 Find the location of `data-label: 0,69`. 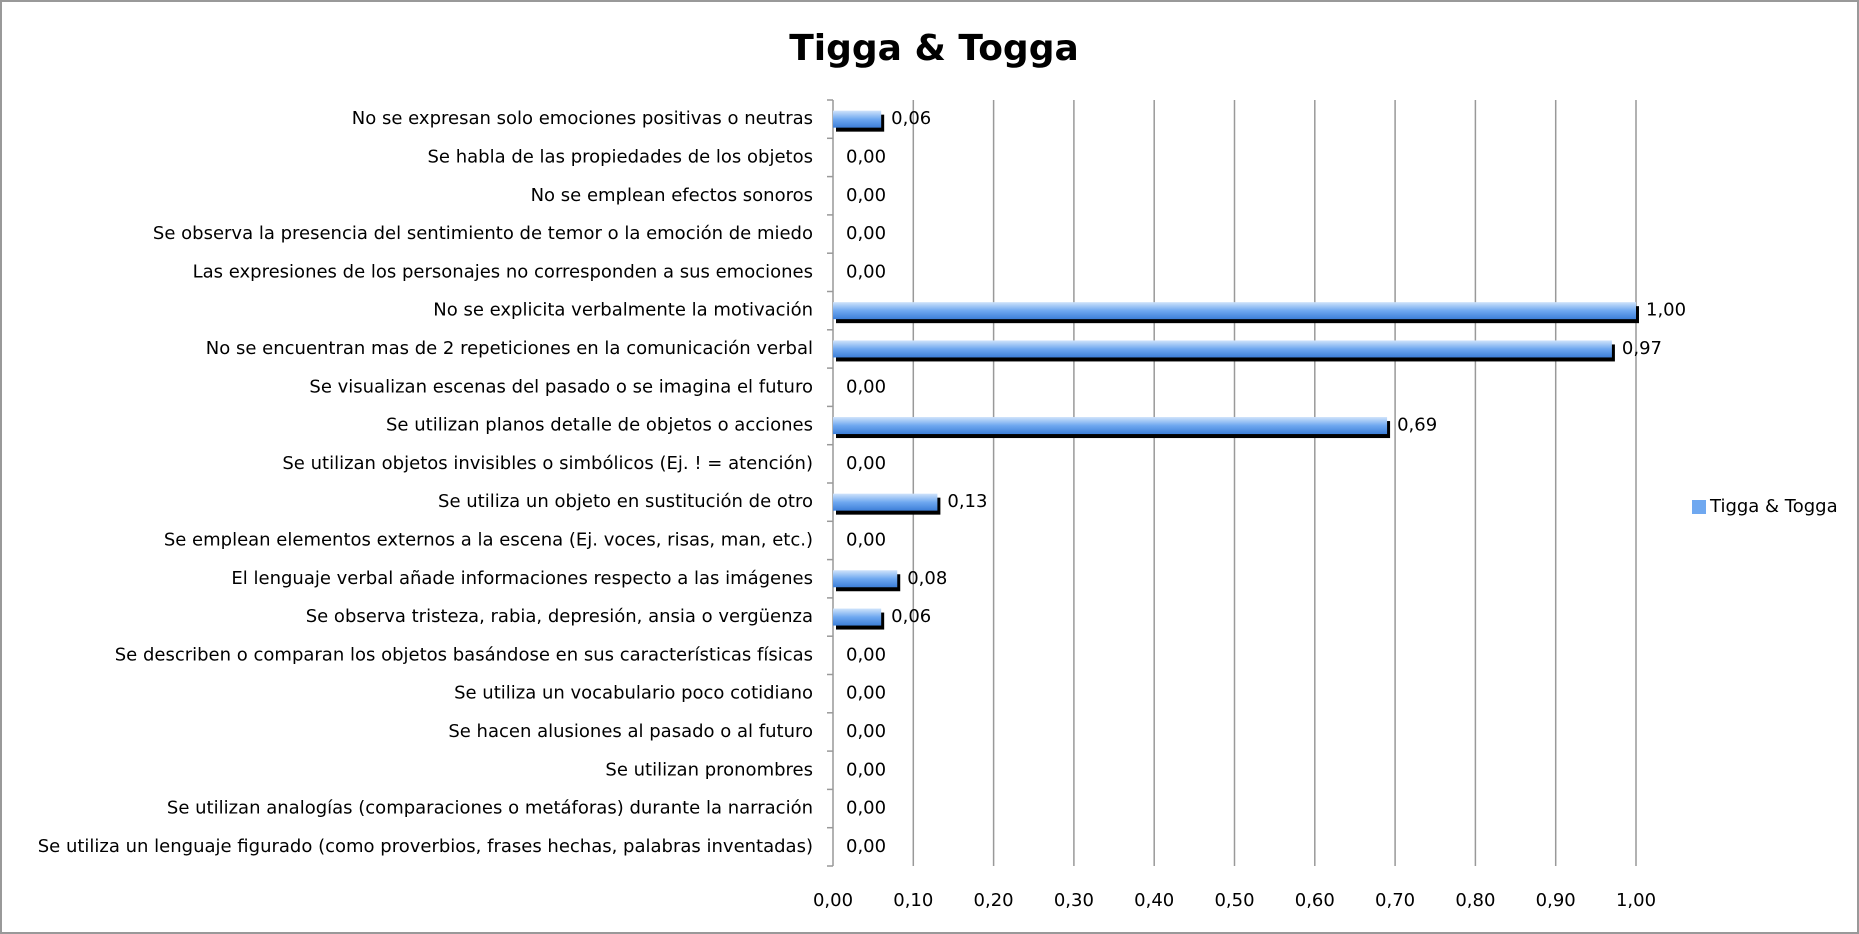

data-label: 0,69 is located at coordinates (1417, 425).